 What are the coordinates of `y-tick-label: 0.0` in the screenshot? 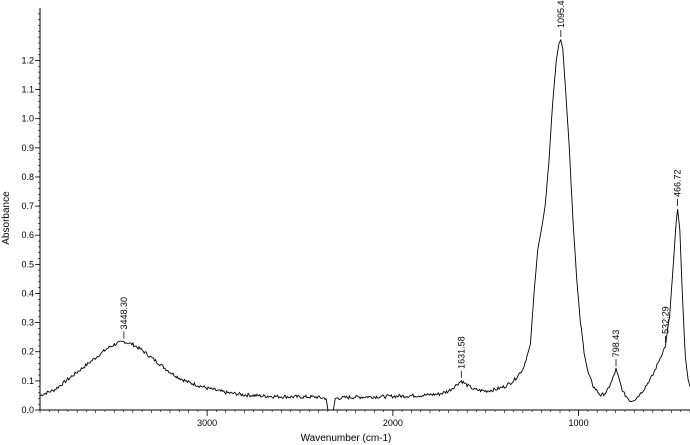 It's located at (27, 410).